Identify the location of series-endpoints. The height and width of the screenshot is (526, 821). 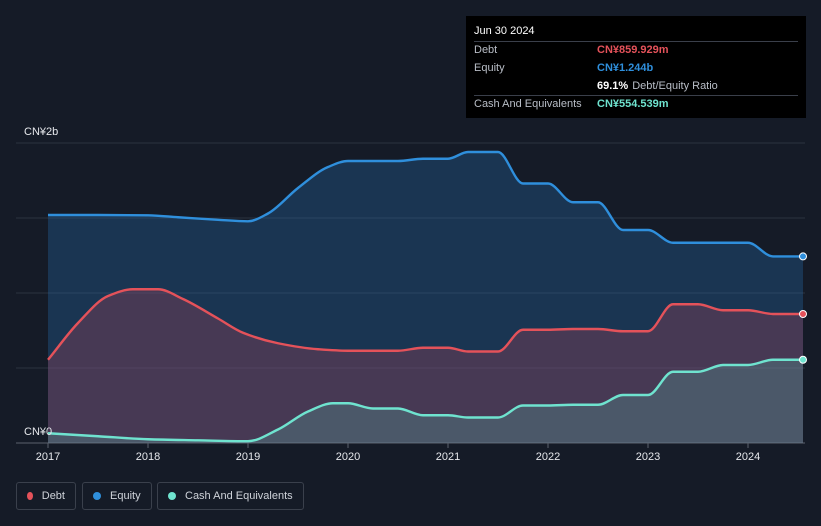
(803, 308).